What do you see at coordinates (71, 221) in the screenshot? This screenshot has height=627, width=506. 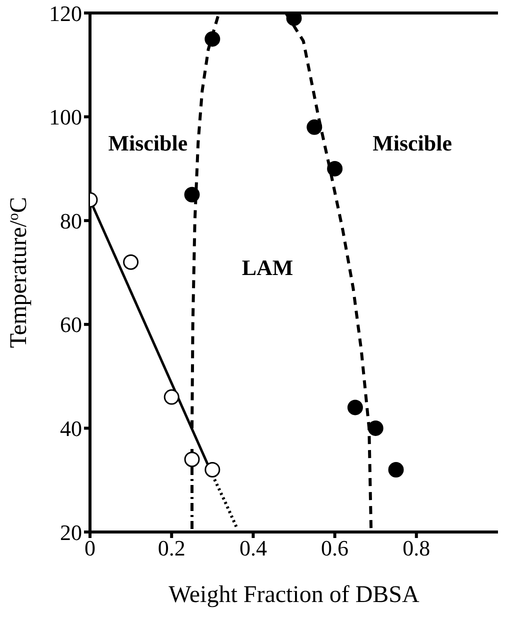 I see `y-tick-label: 80` at bounding box center [71, 221].